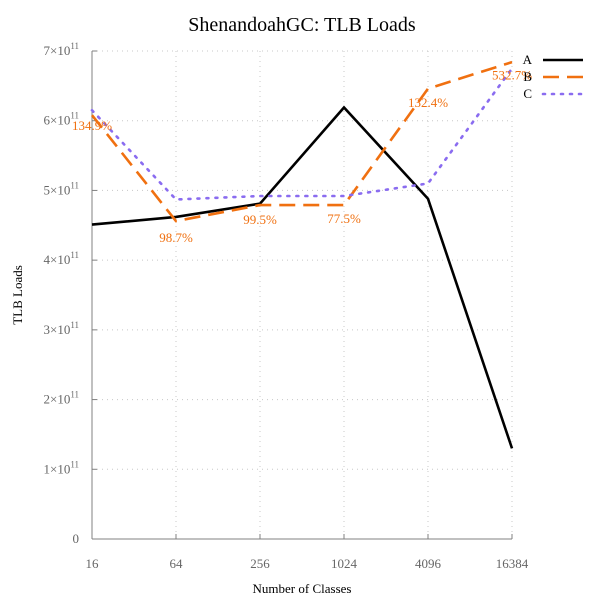 This screenshot has width=600, height=600. What do you see at coordinates (61, 328) in the screenshot?
I see `y-tick-label: 3×10¹¹` at bounding box center [61, 328].